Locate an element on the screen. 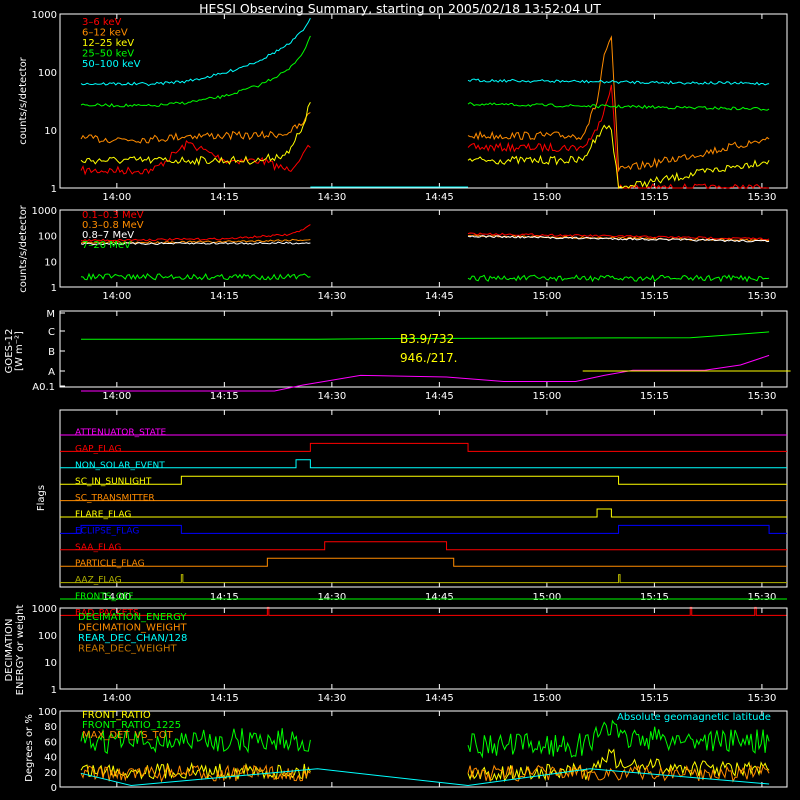 The width and height of the screenshot is (800, 800). ratios-frame is located at coordinates (423, 749).